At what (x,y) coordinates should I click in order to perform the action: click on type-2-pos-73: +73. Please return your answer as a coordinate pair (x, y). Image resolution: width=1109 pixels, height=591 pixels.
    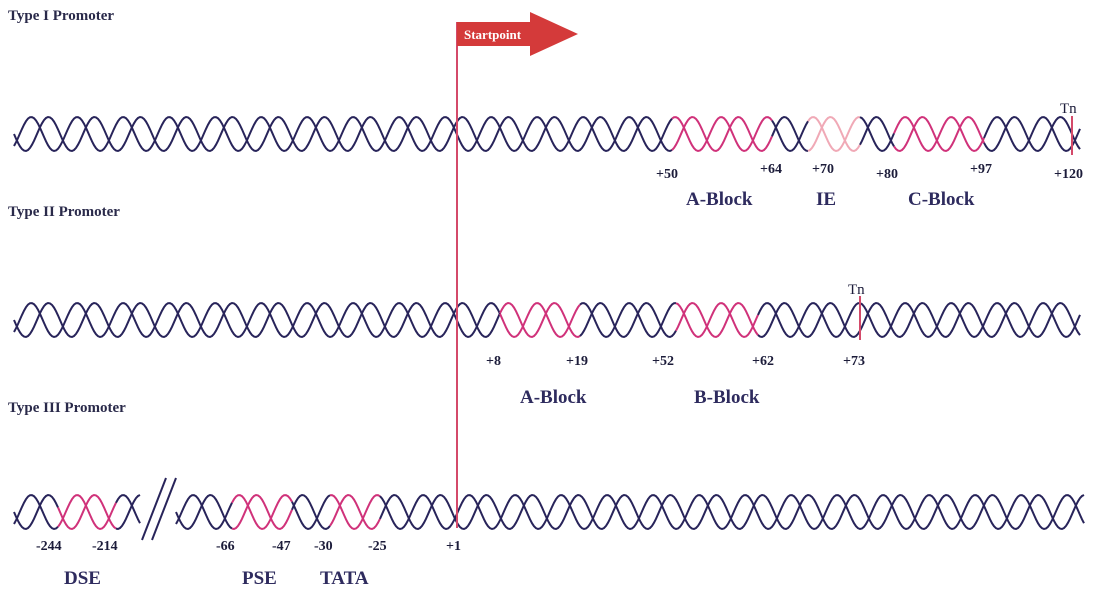
    Looking at the image, I should click on (854, 361).